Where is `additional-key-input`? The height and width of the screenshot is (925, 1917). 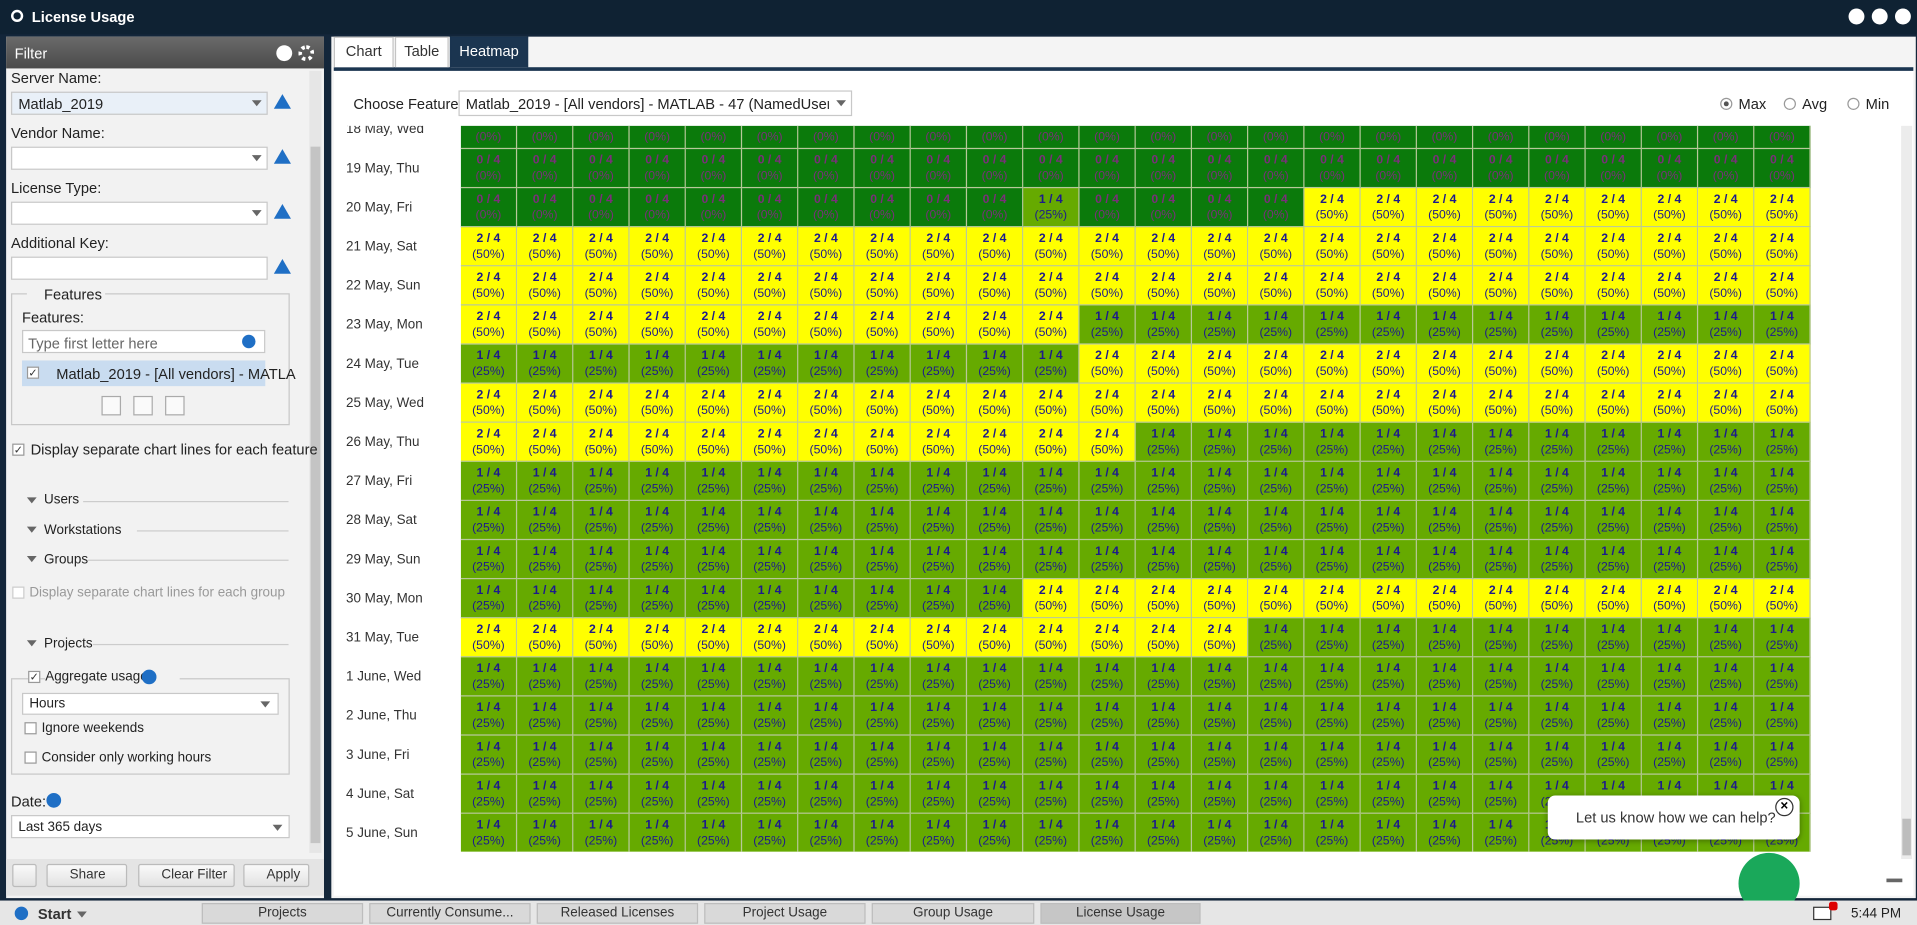
additional-key-input is located at coordinates (139, 268).